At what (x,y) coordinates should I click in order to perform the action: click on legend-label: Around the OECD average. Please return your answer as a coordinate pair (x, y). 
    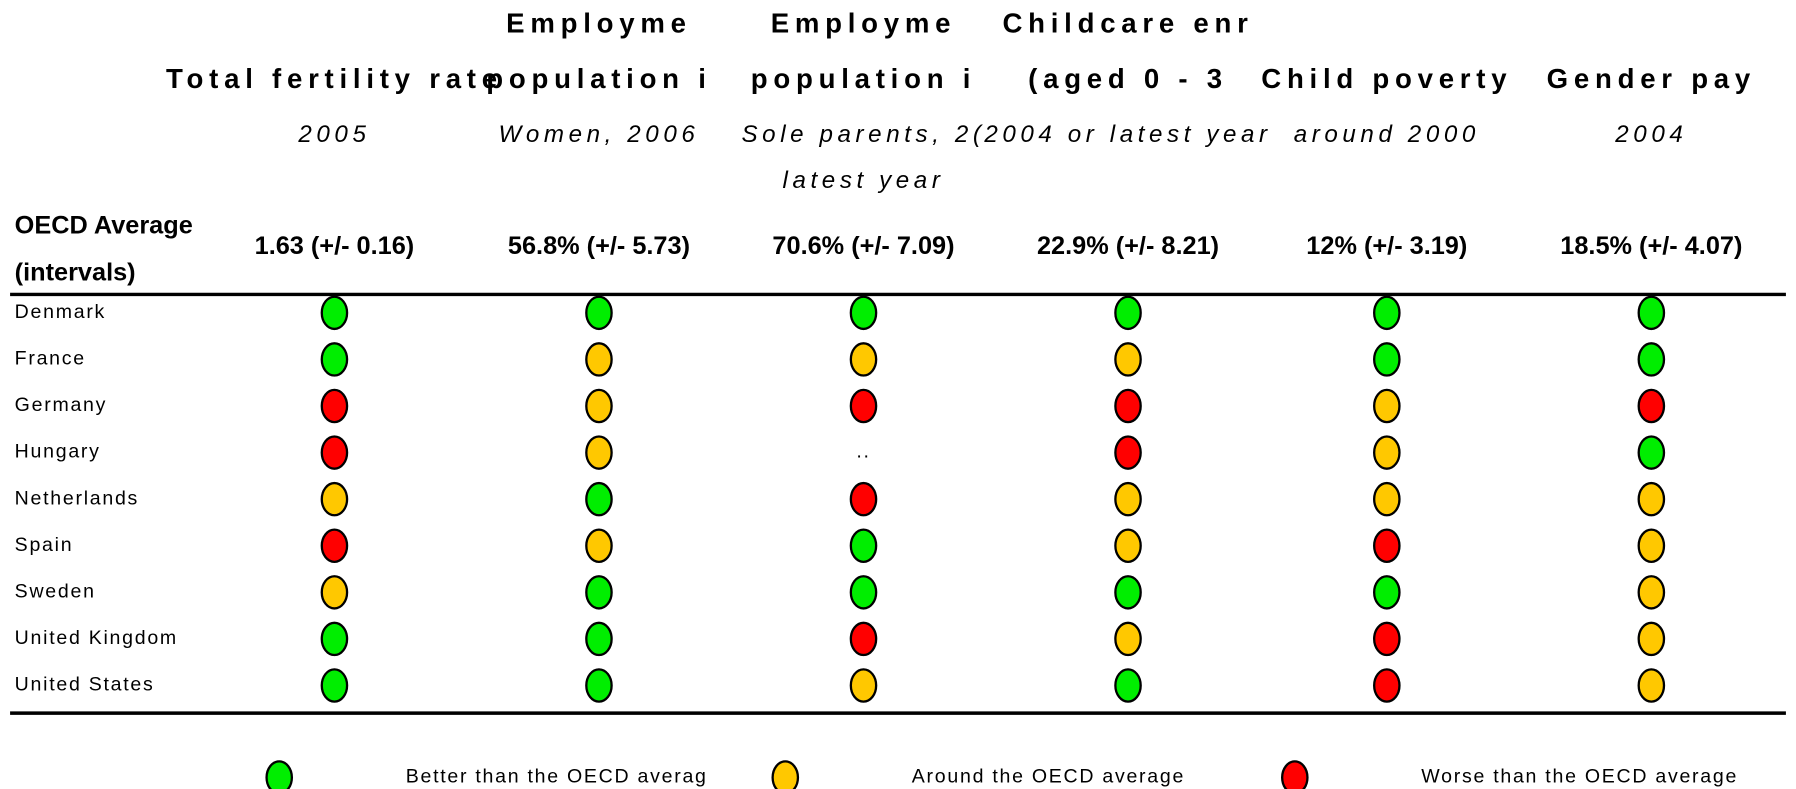
    Looking at the image, I should click on (1048, 777).